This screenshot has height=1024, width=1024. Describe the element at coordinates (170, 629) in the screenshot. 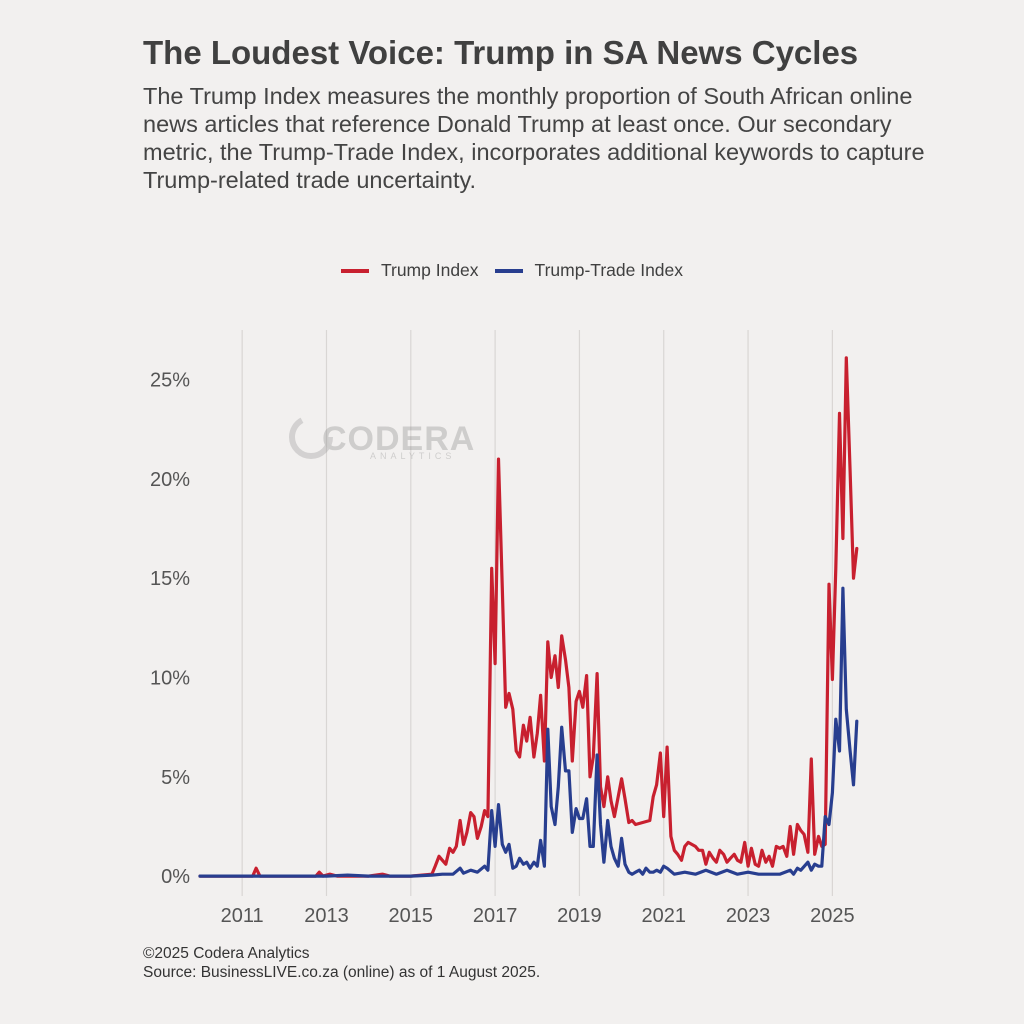

I see `y-axis-ticks: 0% 5% 10% 15% 20% 25%` at that location.